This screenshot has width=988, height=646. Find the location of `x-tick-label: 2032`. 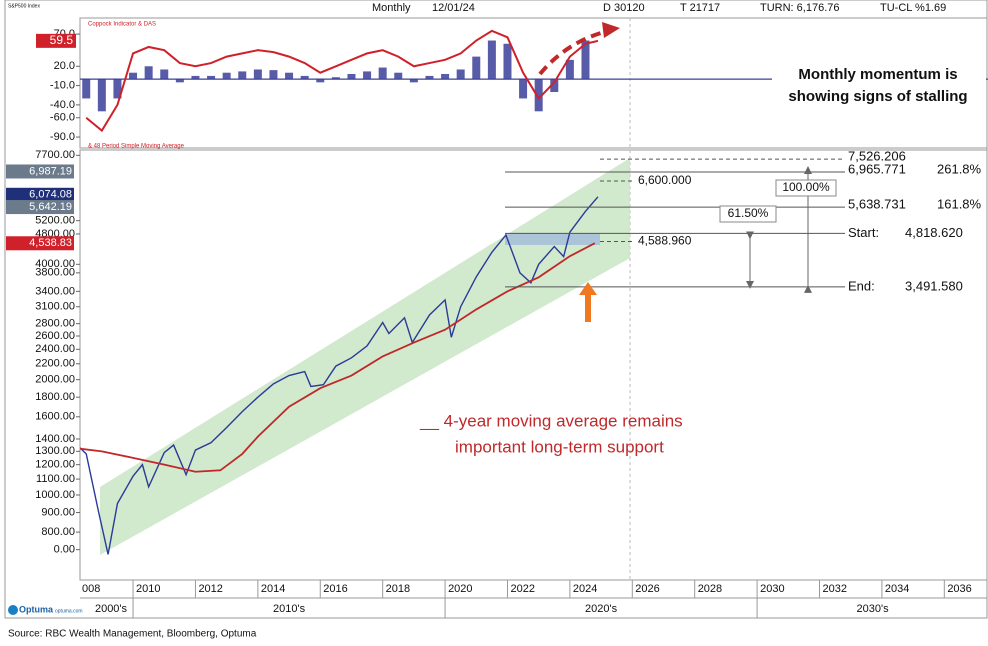

x-tick-label: 2032 is located at coordinates (835, 589).